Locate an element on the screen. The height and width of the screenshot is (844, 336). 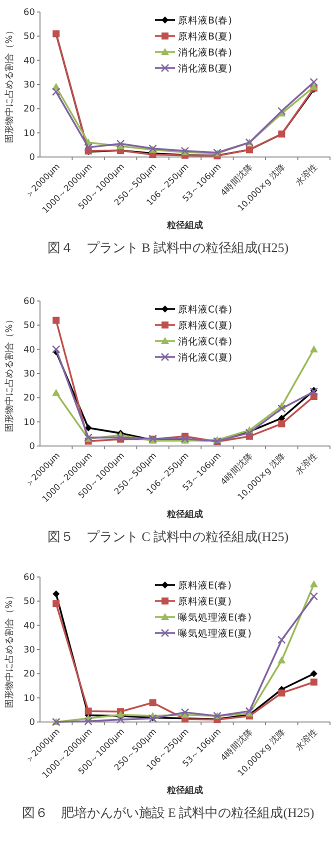
legend-label: 消化液B(春) is located at coordinates (205, 52).